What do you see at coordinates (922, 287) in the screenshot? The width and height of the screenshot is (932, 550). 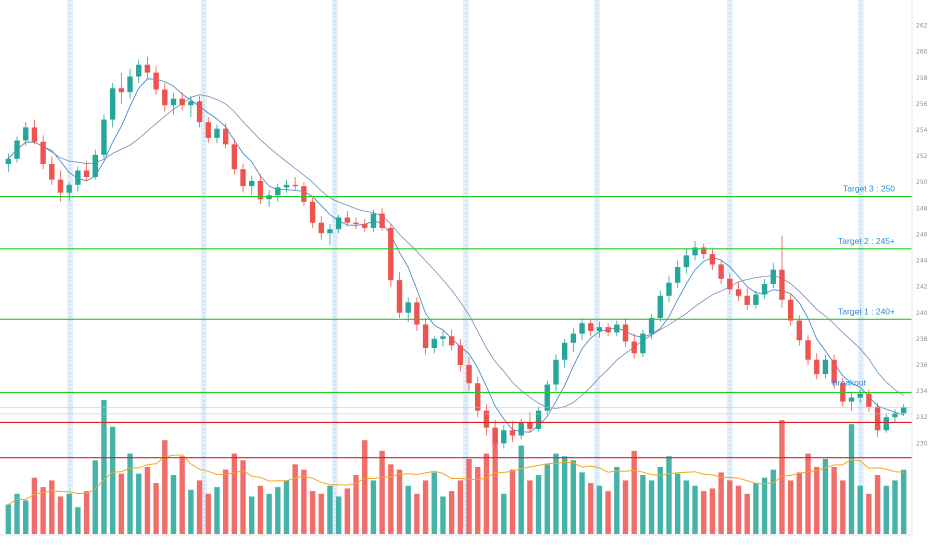 I see `price-tick: 242` at bounding box center [922, 287].